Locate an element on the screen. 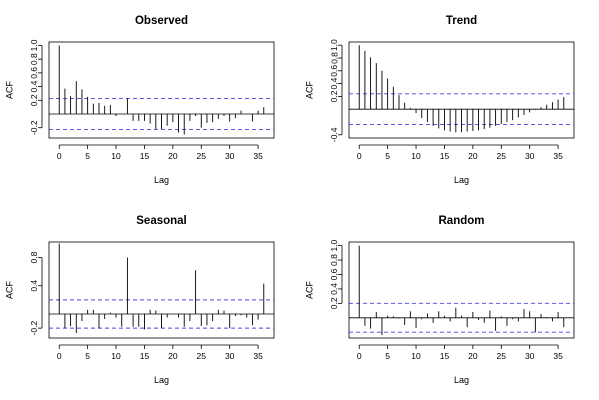 The width and height of the screenshot is (599, 400). panel-title: Observed is located at coordinates (161, 21).